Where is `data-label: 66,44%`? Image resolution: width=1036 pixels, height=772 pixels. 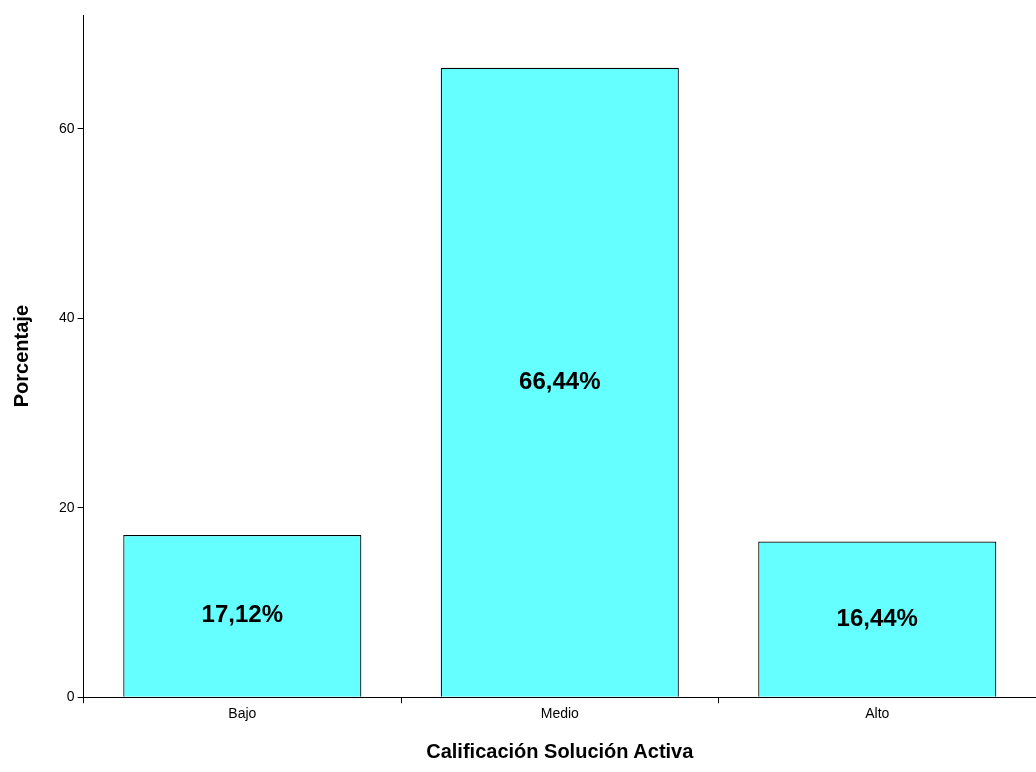
data-label: 66,44% is located at coordinates (560, 380).